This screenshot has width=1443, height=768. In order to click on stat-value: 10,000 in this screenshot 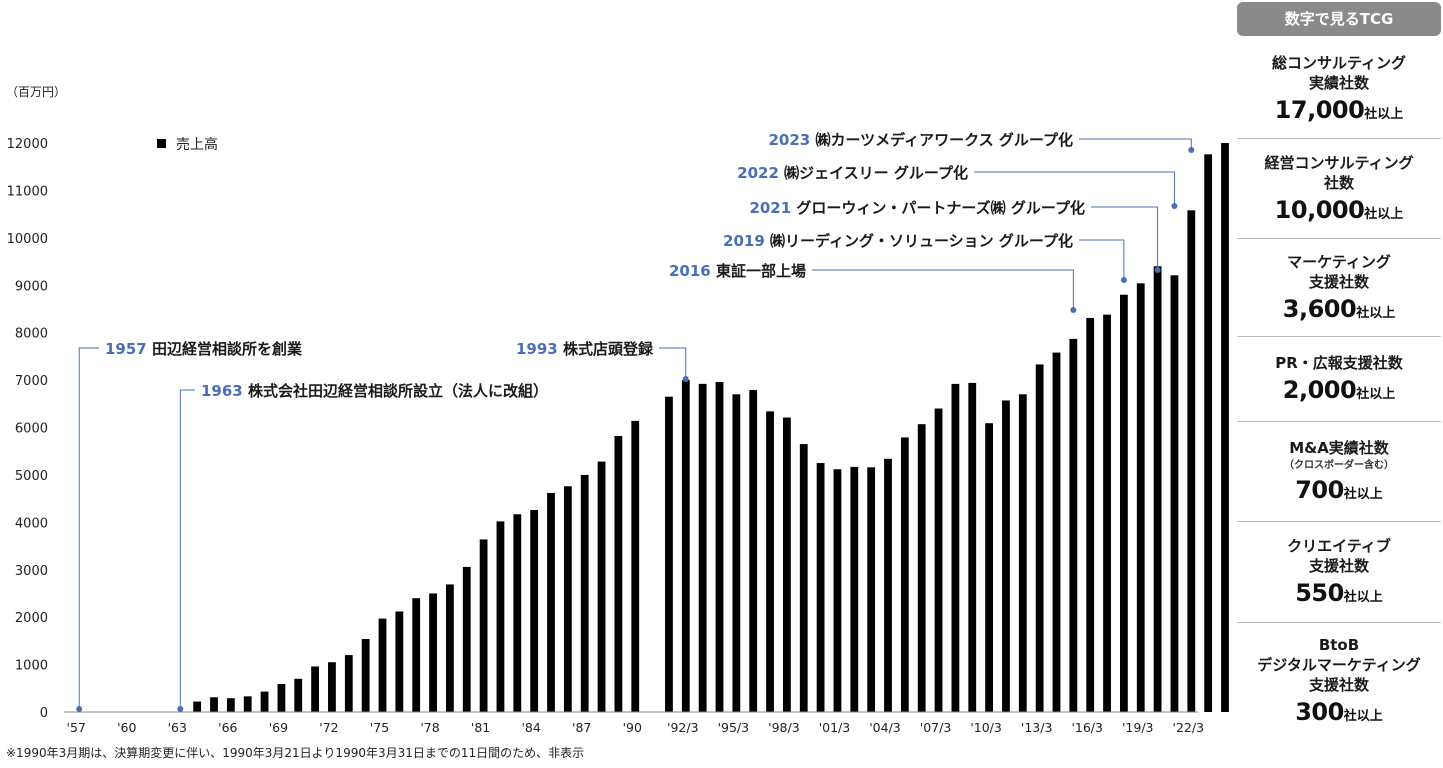, I will do `click(1319, 209)`.